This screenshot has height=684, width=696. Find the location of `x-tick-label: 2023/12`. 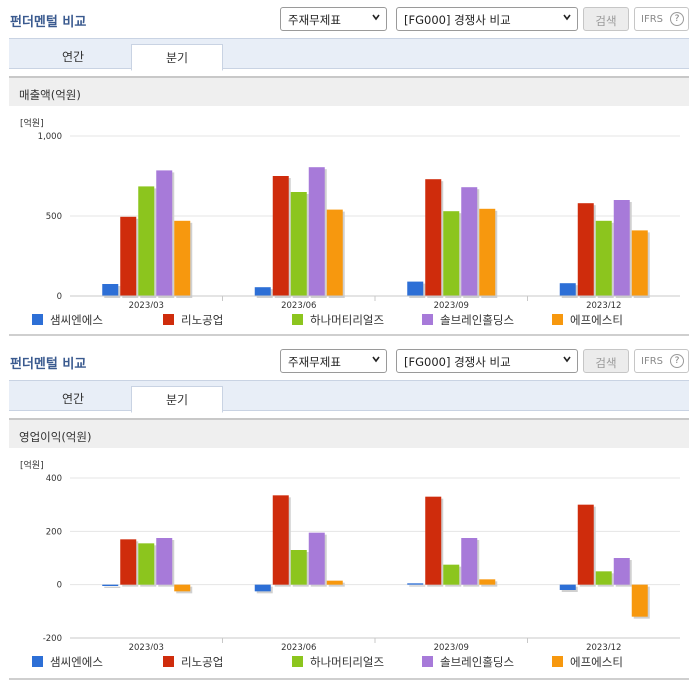

x-tick-label: 2023/12 is located at coordinates (603, 646).